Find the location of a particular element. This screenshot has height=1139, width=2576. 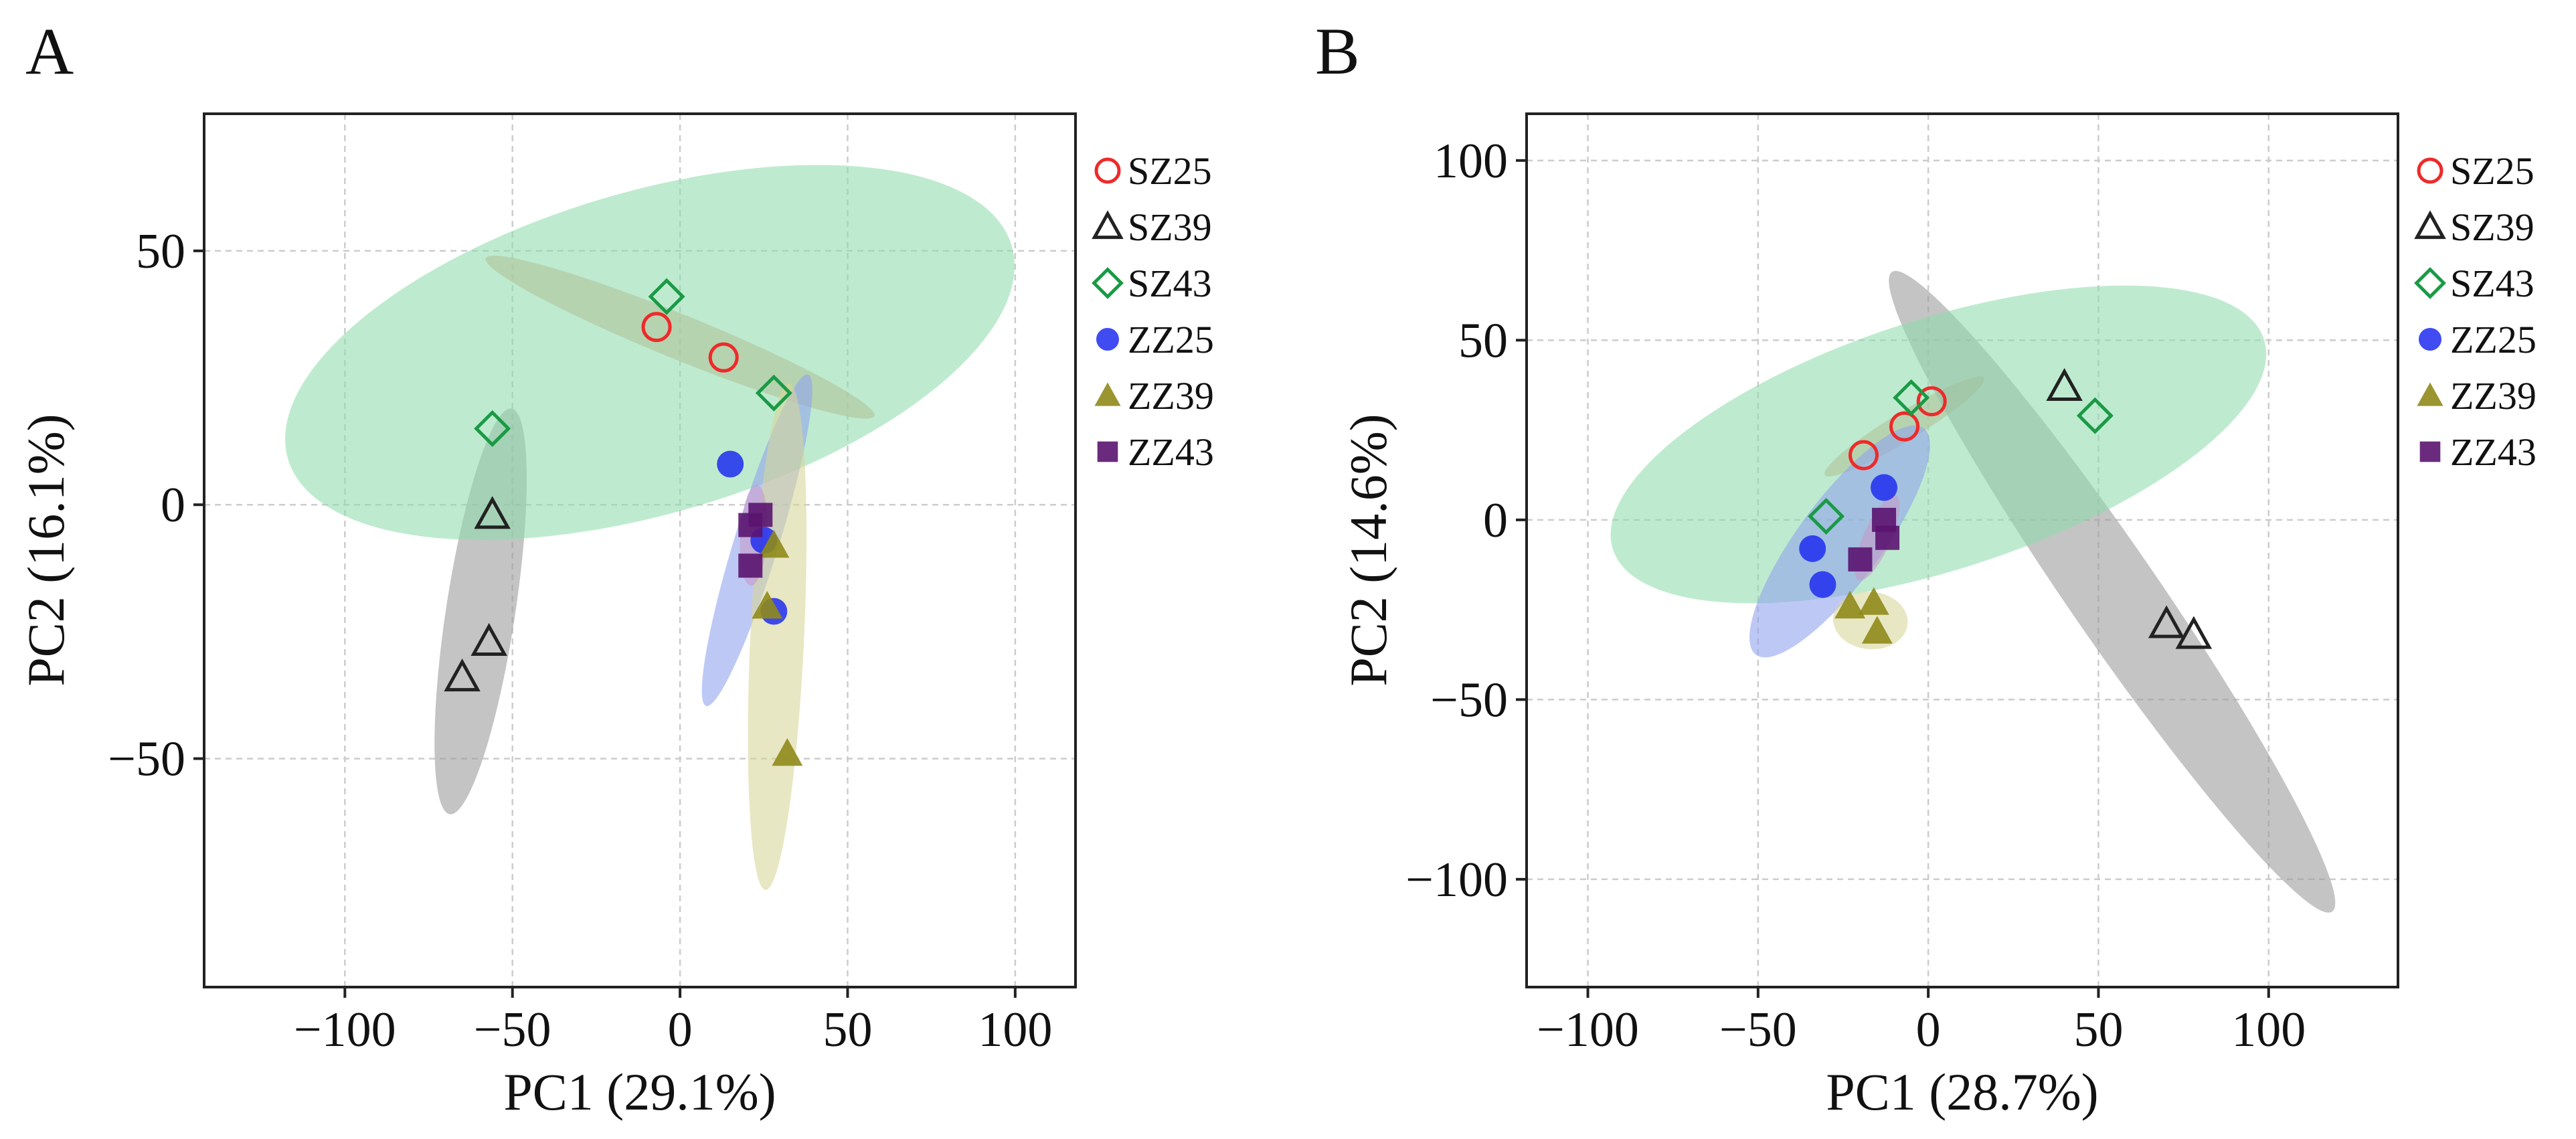

legend-item-zz43: ZZ43 is located at coordinates (2478, 452).